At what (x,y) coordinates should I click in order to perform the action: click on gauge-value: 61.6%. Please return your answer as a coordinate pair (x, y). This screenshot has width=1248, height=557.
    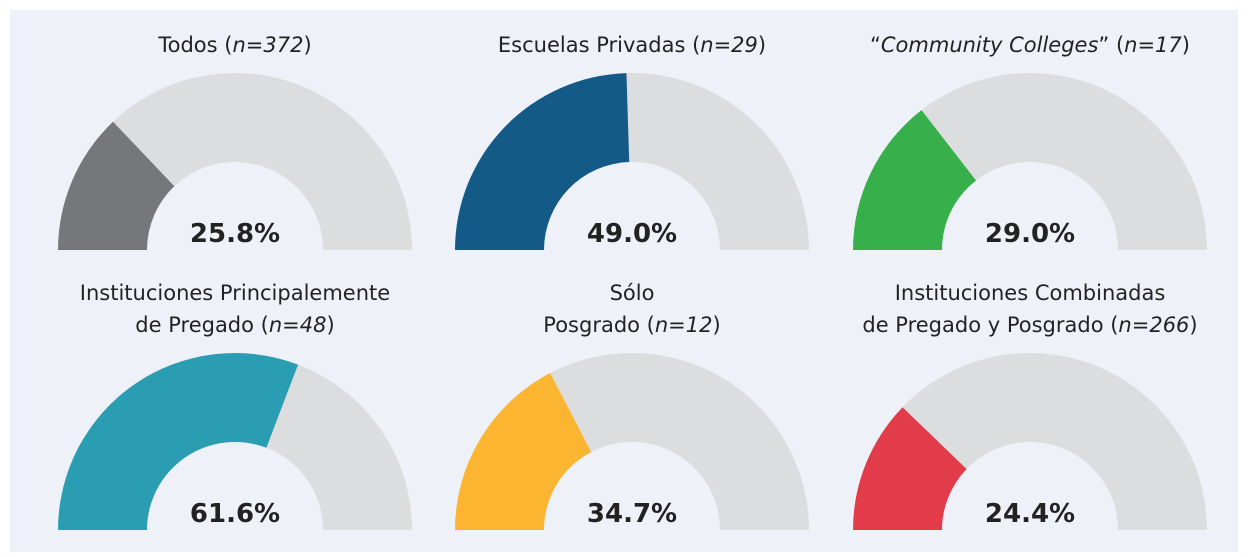
    Looking at the image, I should click on (235, 514).